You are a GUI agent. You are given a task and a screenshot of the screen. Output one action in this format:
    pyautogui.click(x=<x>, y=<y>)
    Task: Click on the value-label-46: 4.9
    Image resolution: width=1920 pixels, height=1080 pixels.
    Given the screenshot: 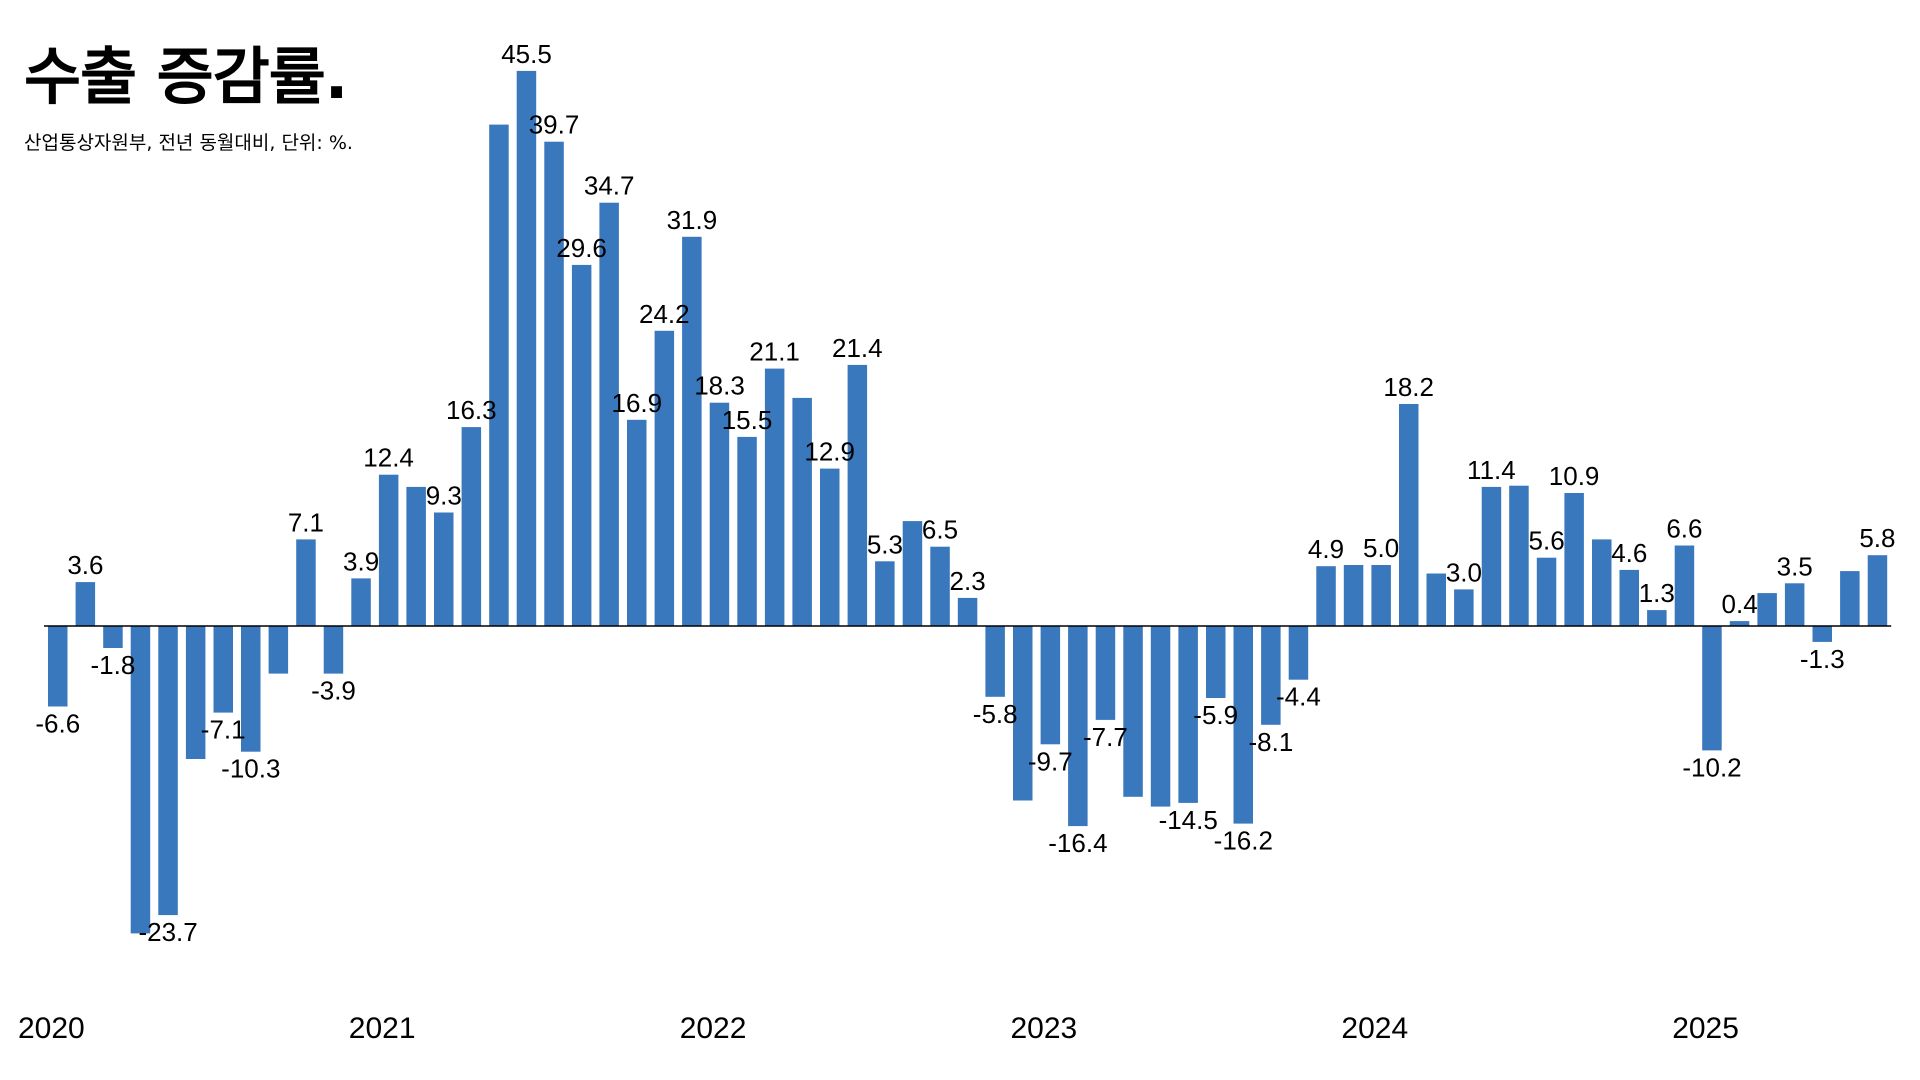 What is the action you would take?
    pyautogui.click(x=1326, y=549)
    